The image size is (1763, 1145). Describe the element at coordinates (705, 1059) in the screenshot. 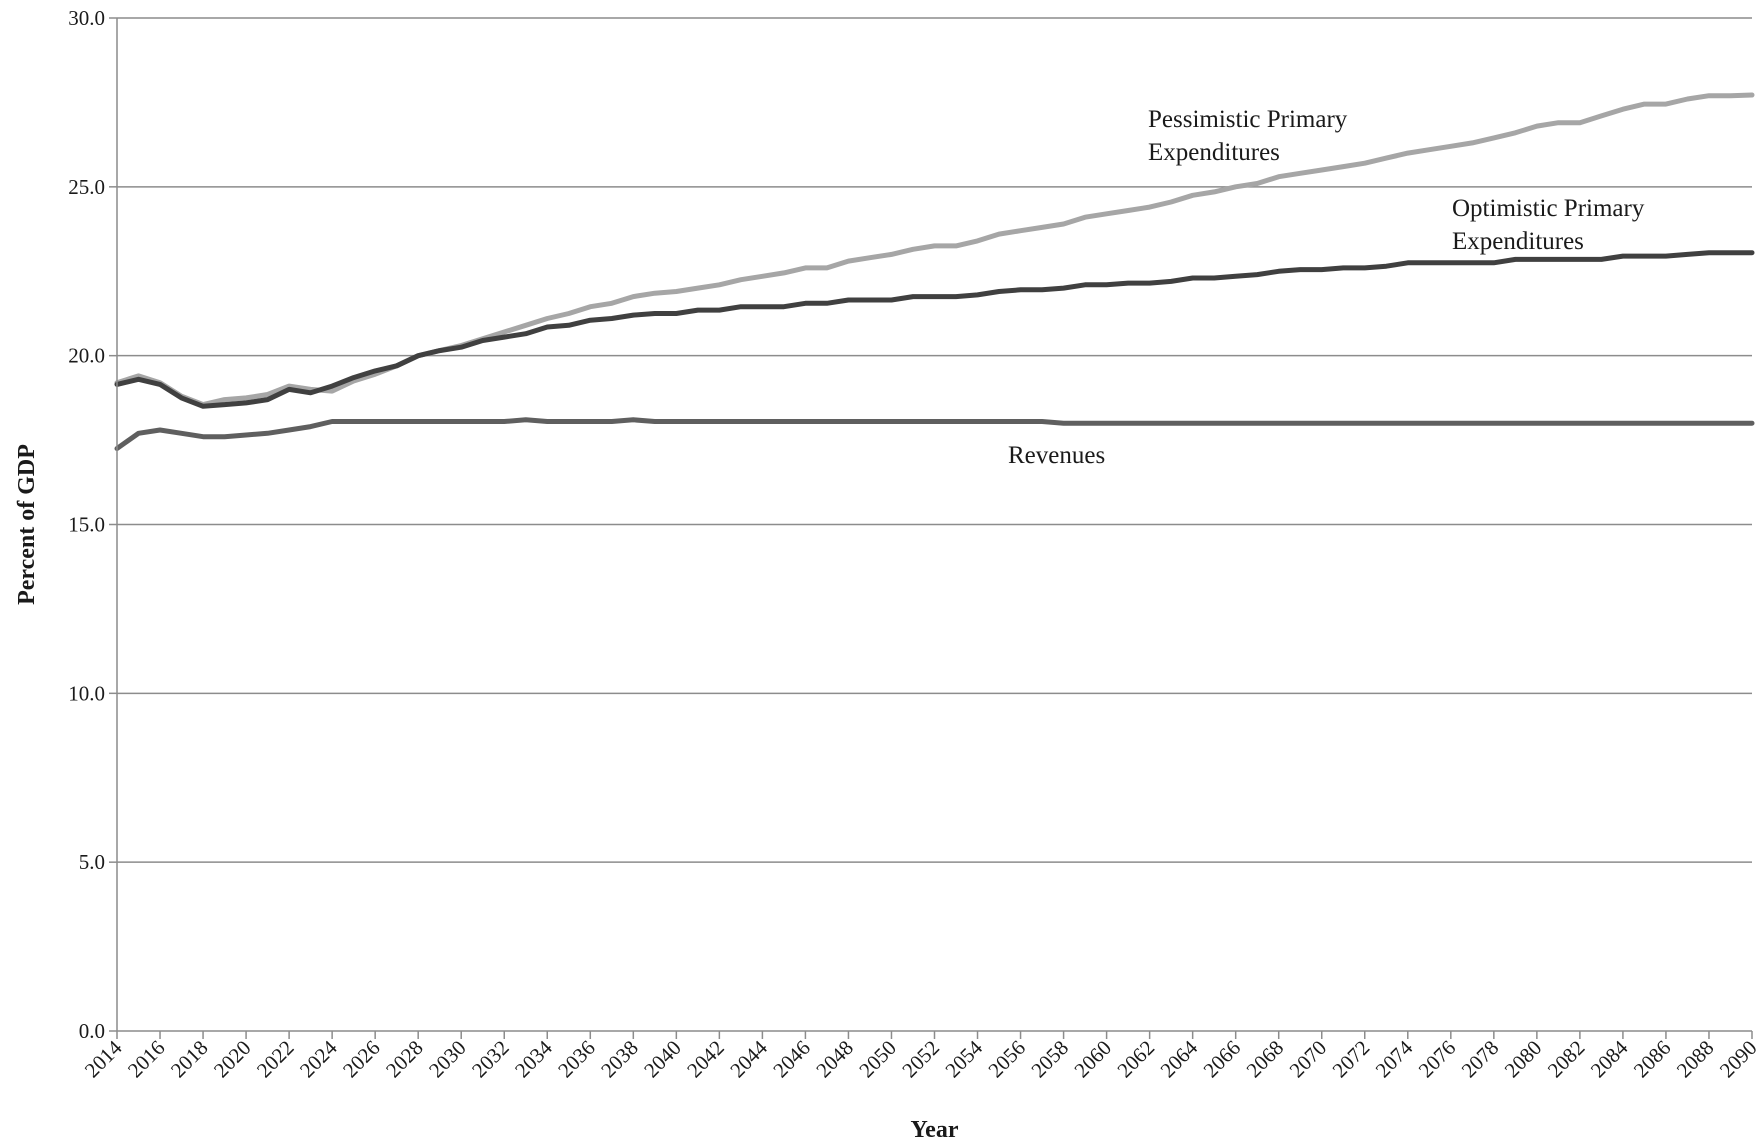

I see `x-tick-label: 2042` at that location.